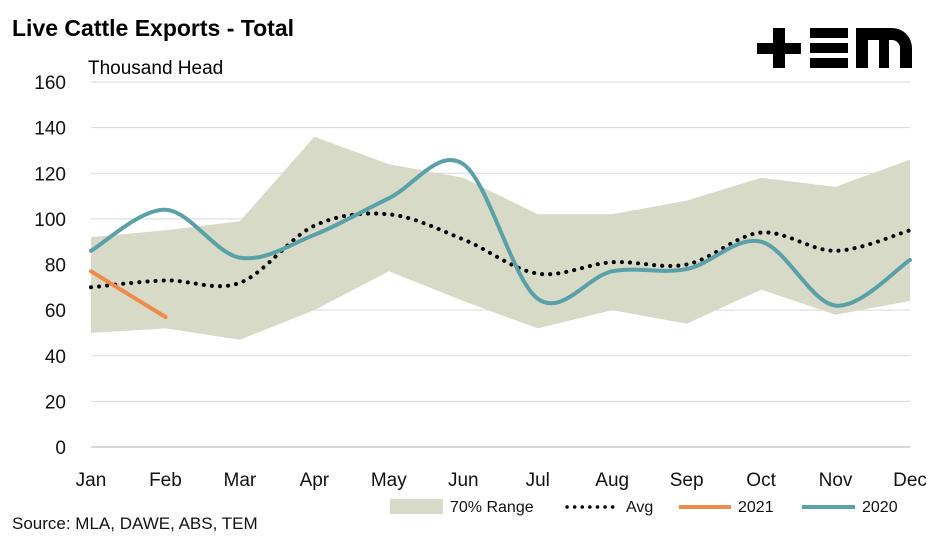 The height and width of the screenshot is (541, 947). What do you see at coordinates (389, 480) in the screenshot?
I see `x-tick-label: May` at bounding box center [389, 480].